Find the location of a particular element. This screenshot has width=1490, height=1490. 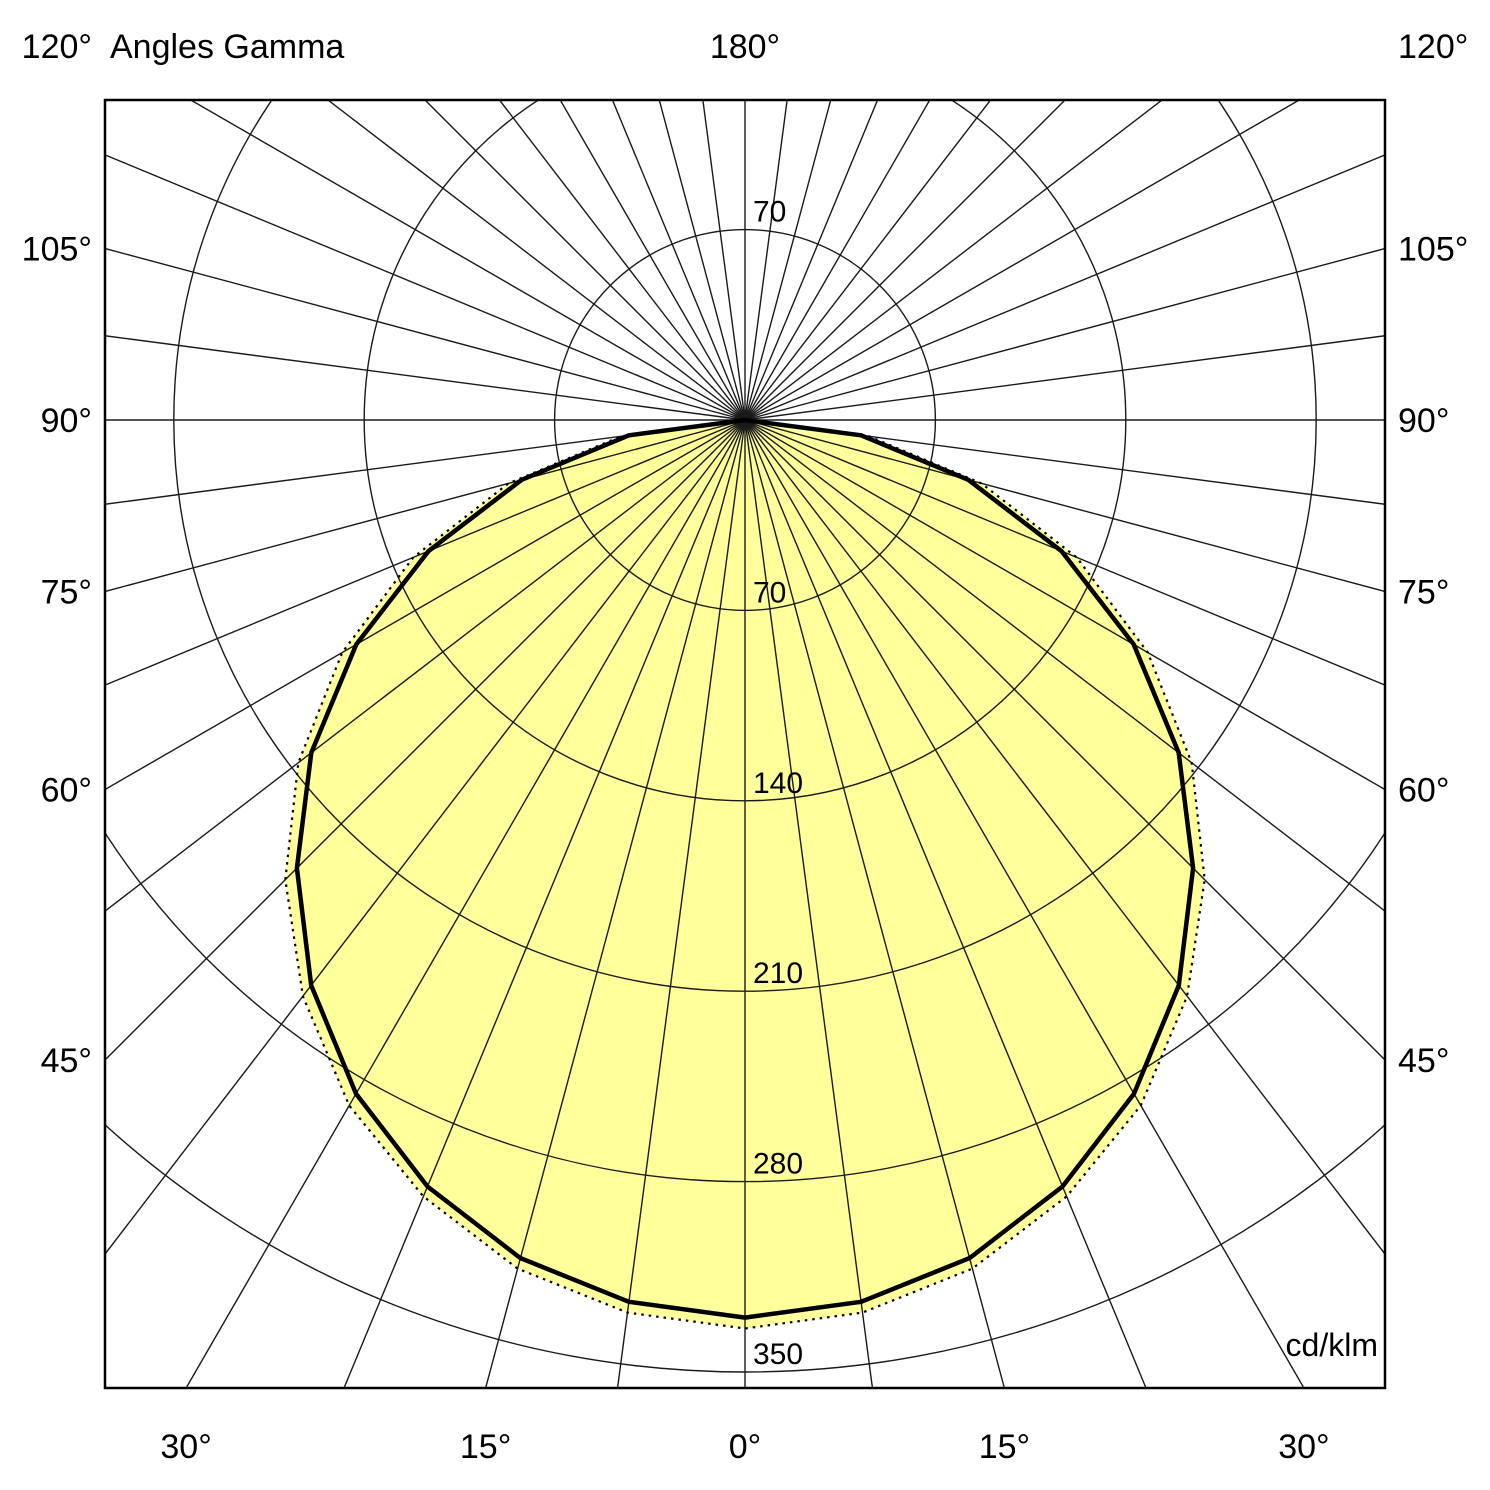

unit-label: cd/klm is located at coordinates (1332, 1345).